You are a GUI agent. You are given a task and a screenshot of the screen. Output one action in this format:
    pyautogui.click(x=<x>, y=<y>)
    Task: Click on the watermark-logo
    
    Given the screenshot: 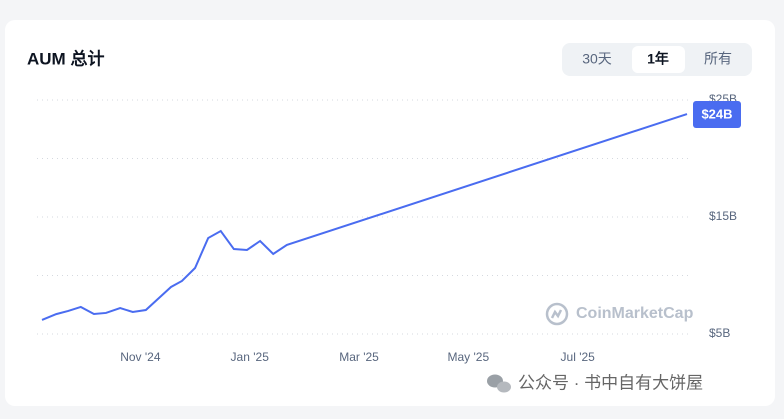 What is the action you would take?
    pyautogui.click(x=557, y=314)
    